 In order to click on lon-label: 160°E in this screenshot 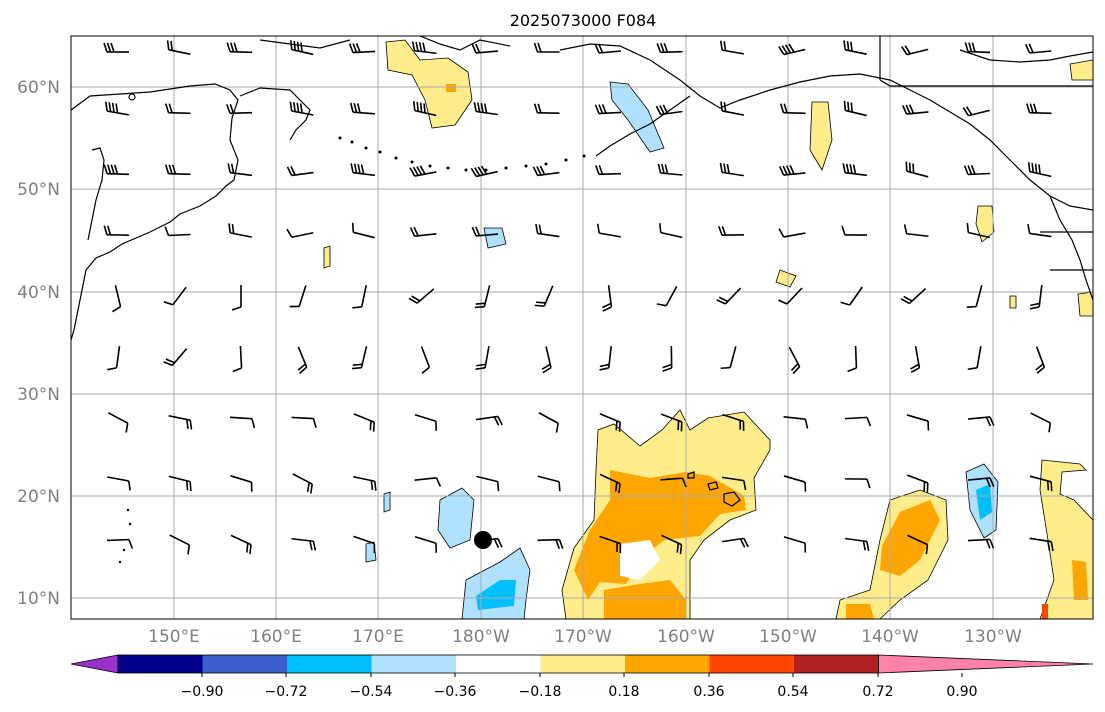, I will do `click(276, 637)`.